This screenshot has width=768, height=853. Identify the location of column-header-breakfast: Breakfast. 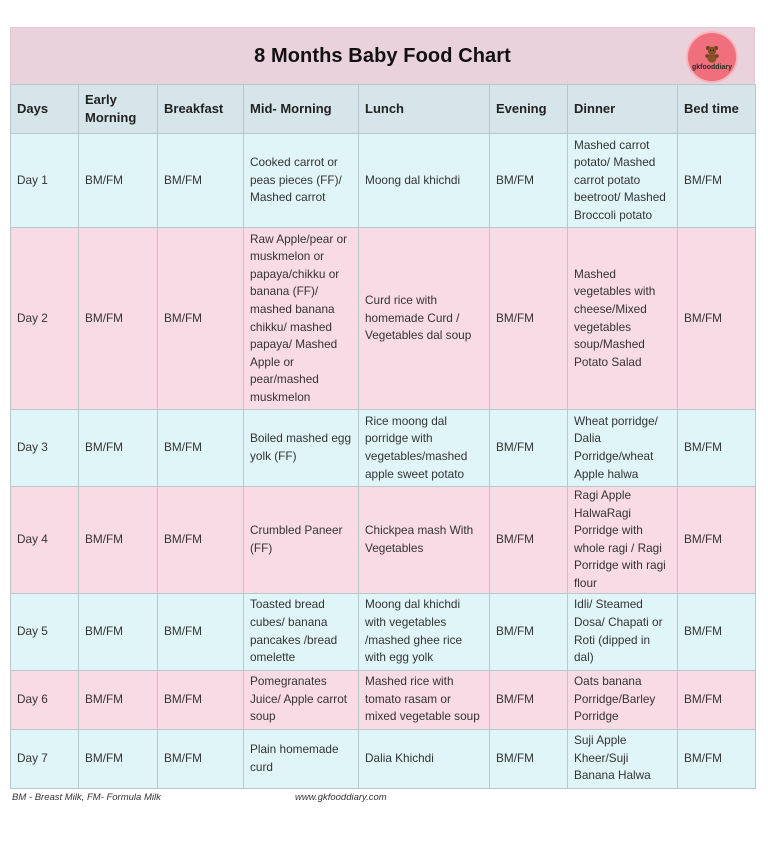
(200, 109).